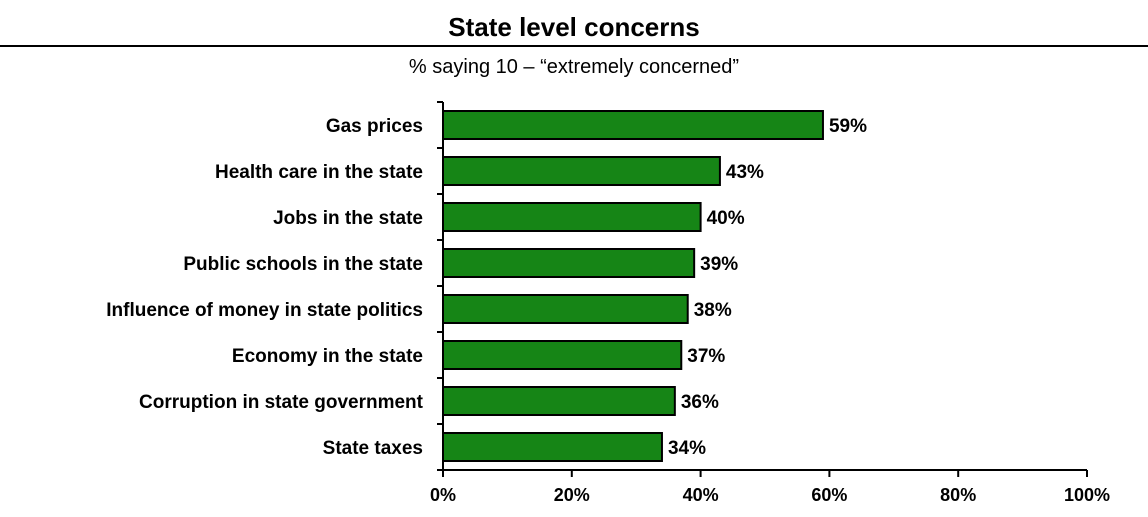 This screenshot has width=1148, height=517. I want to click on x-tick-label: 20%, so click(572, 495).